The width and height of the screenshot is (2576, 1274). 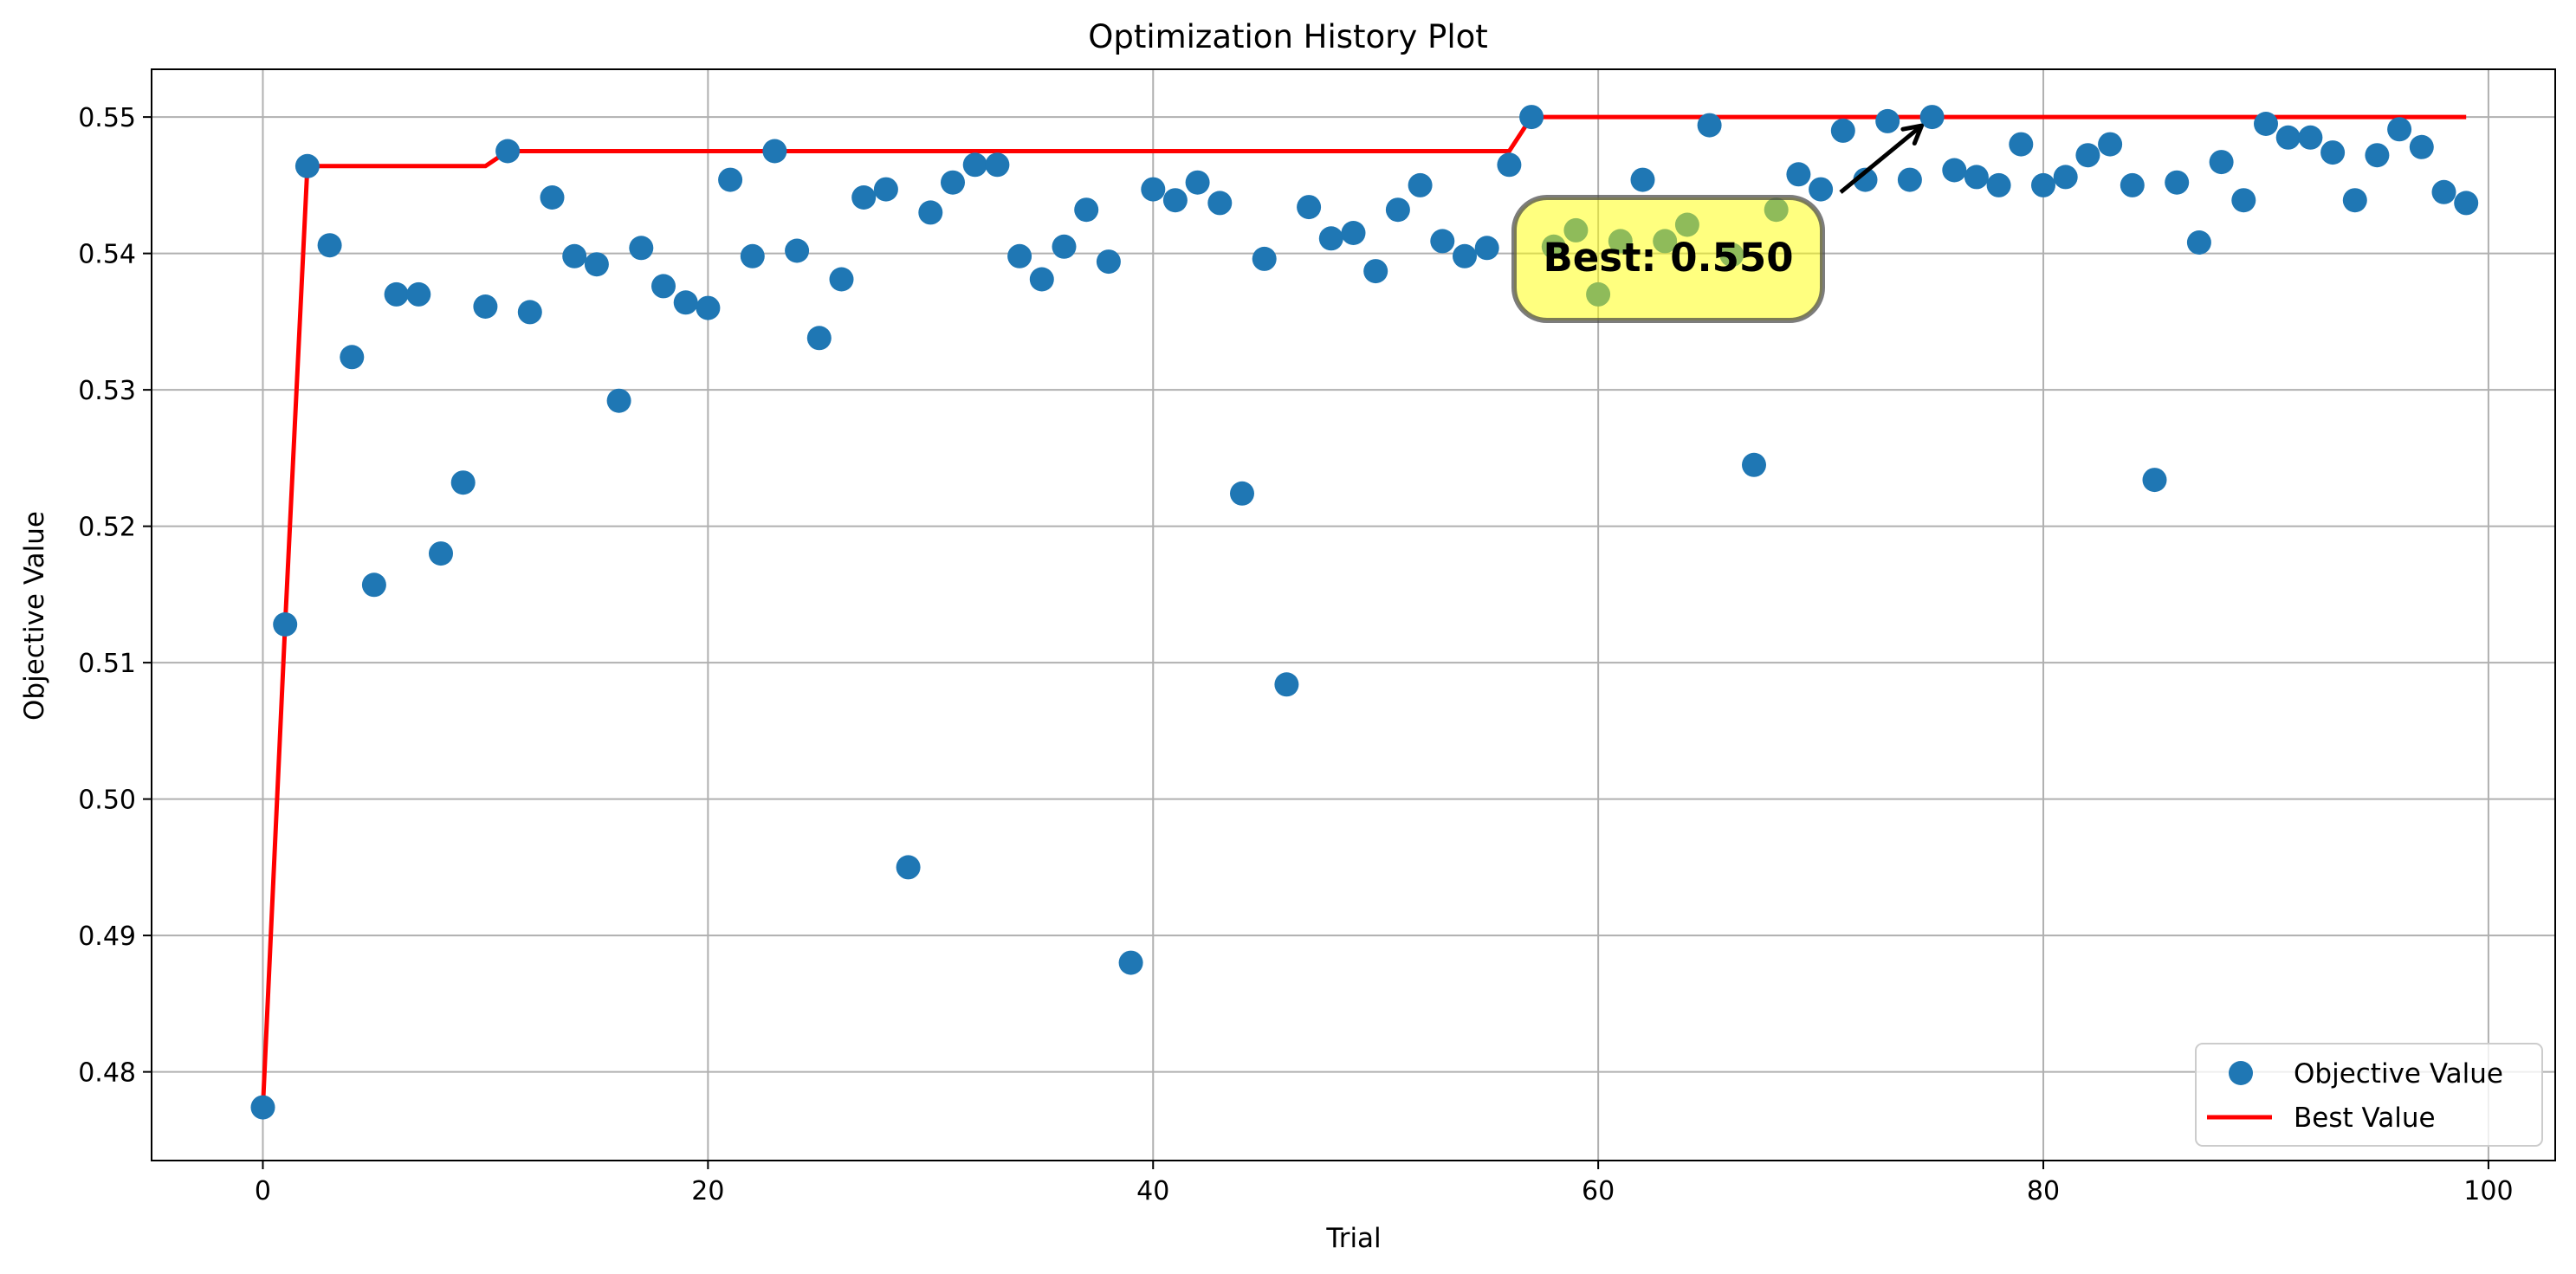 I want to click on y-tick-label: 0.50, so click(x=107, y=801).